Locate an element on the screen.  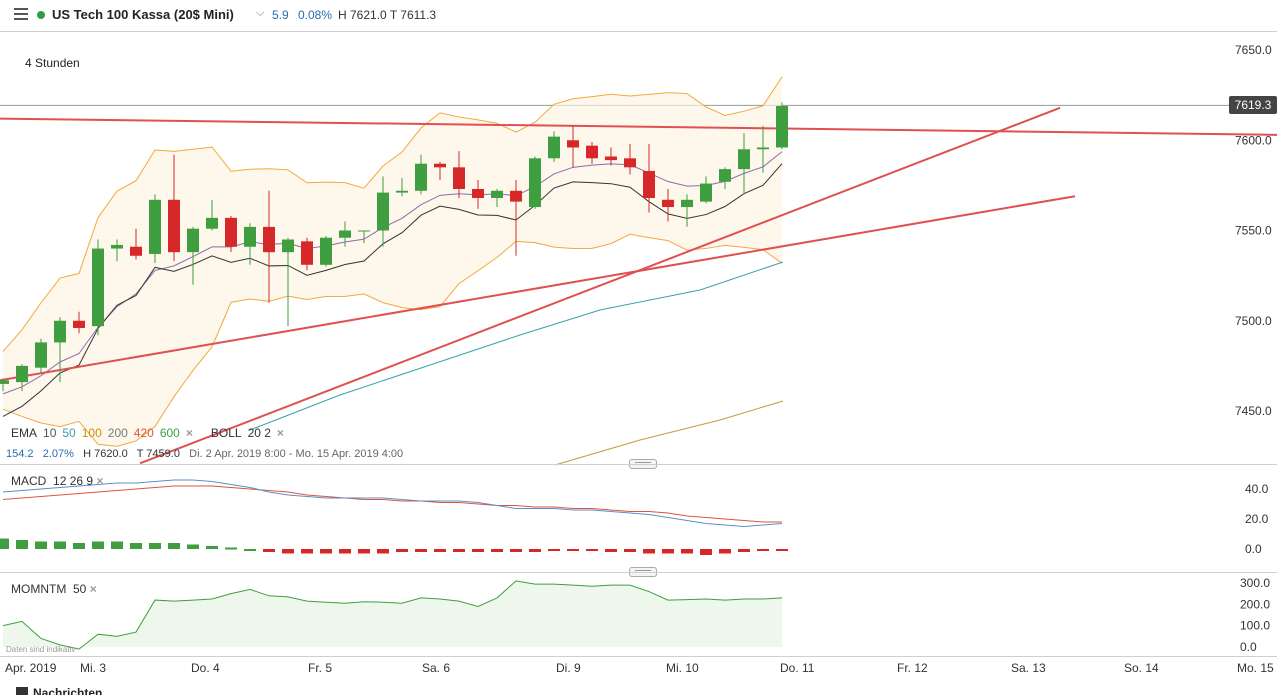
price-tick-label: 7650.0 is located at coordinates (1253, 50).